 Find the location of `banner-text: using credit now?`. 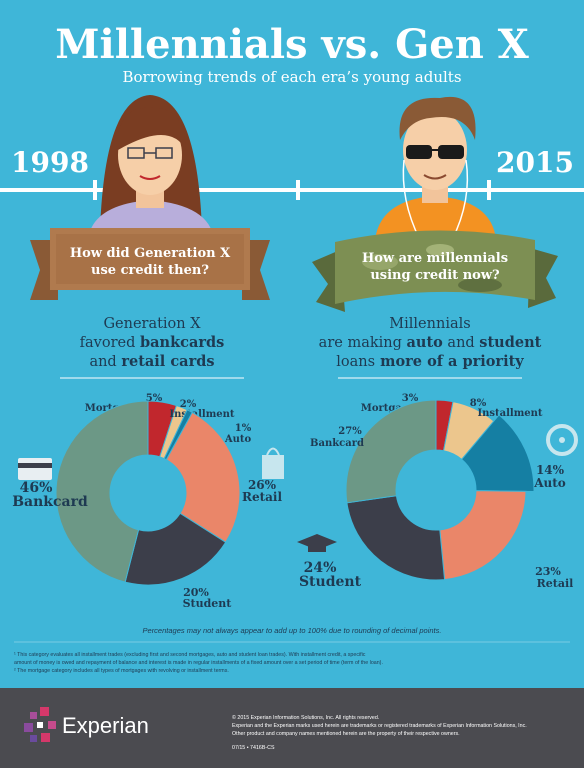

banner-text: using credit now? is located at coordinates (435, 275).